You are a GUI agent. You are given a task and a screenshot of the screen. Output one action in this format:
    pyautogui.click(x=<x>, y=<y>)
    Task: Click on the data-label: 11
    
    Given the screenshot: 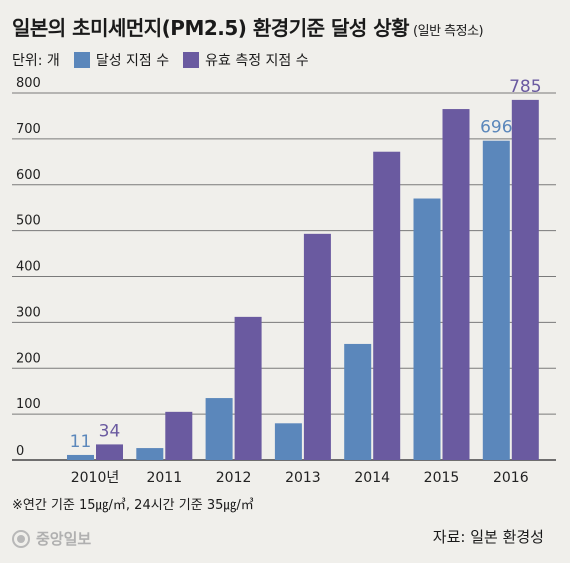 What is the action you would take?
    pyautogui.click(x=81, y=442)
    